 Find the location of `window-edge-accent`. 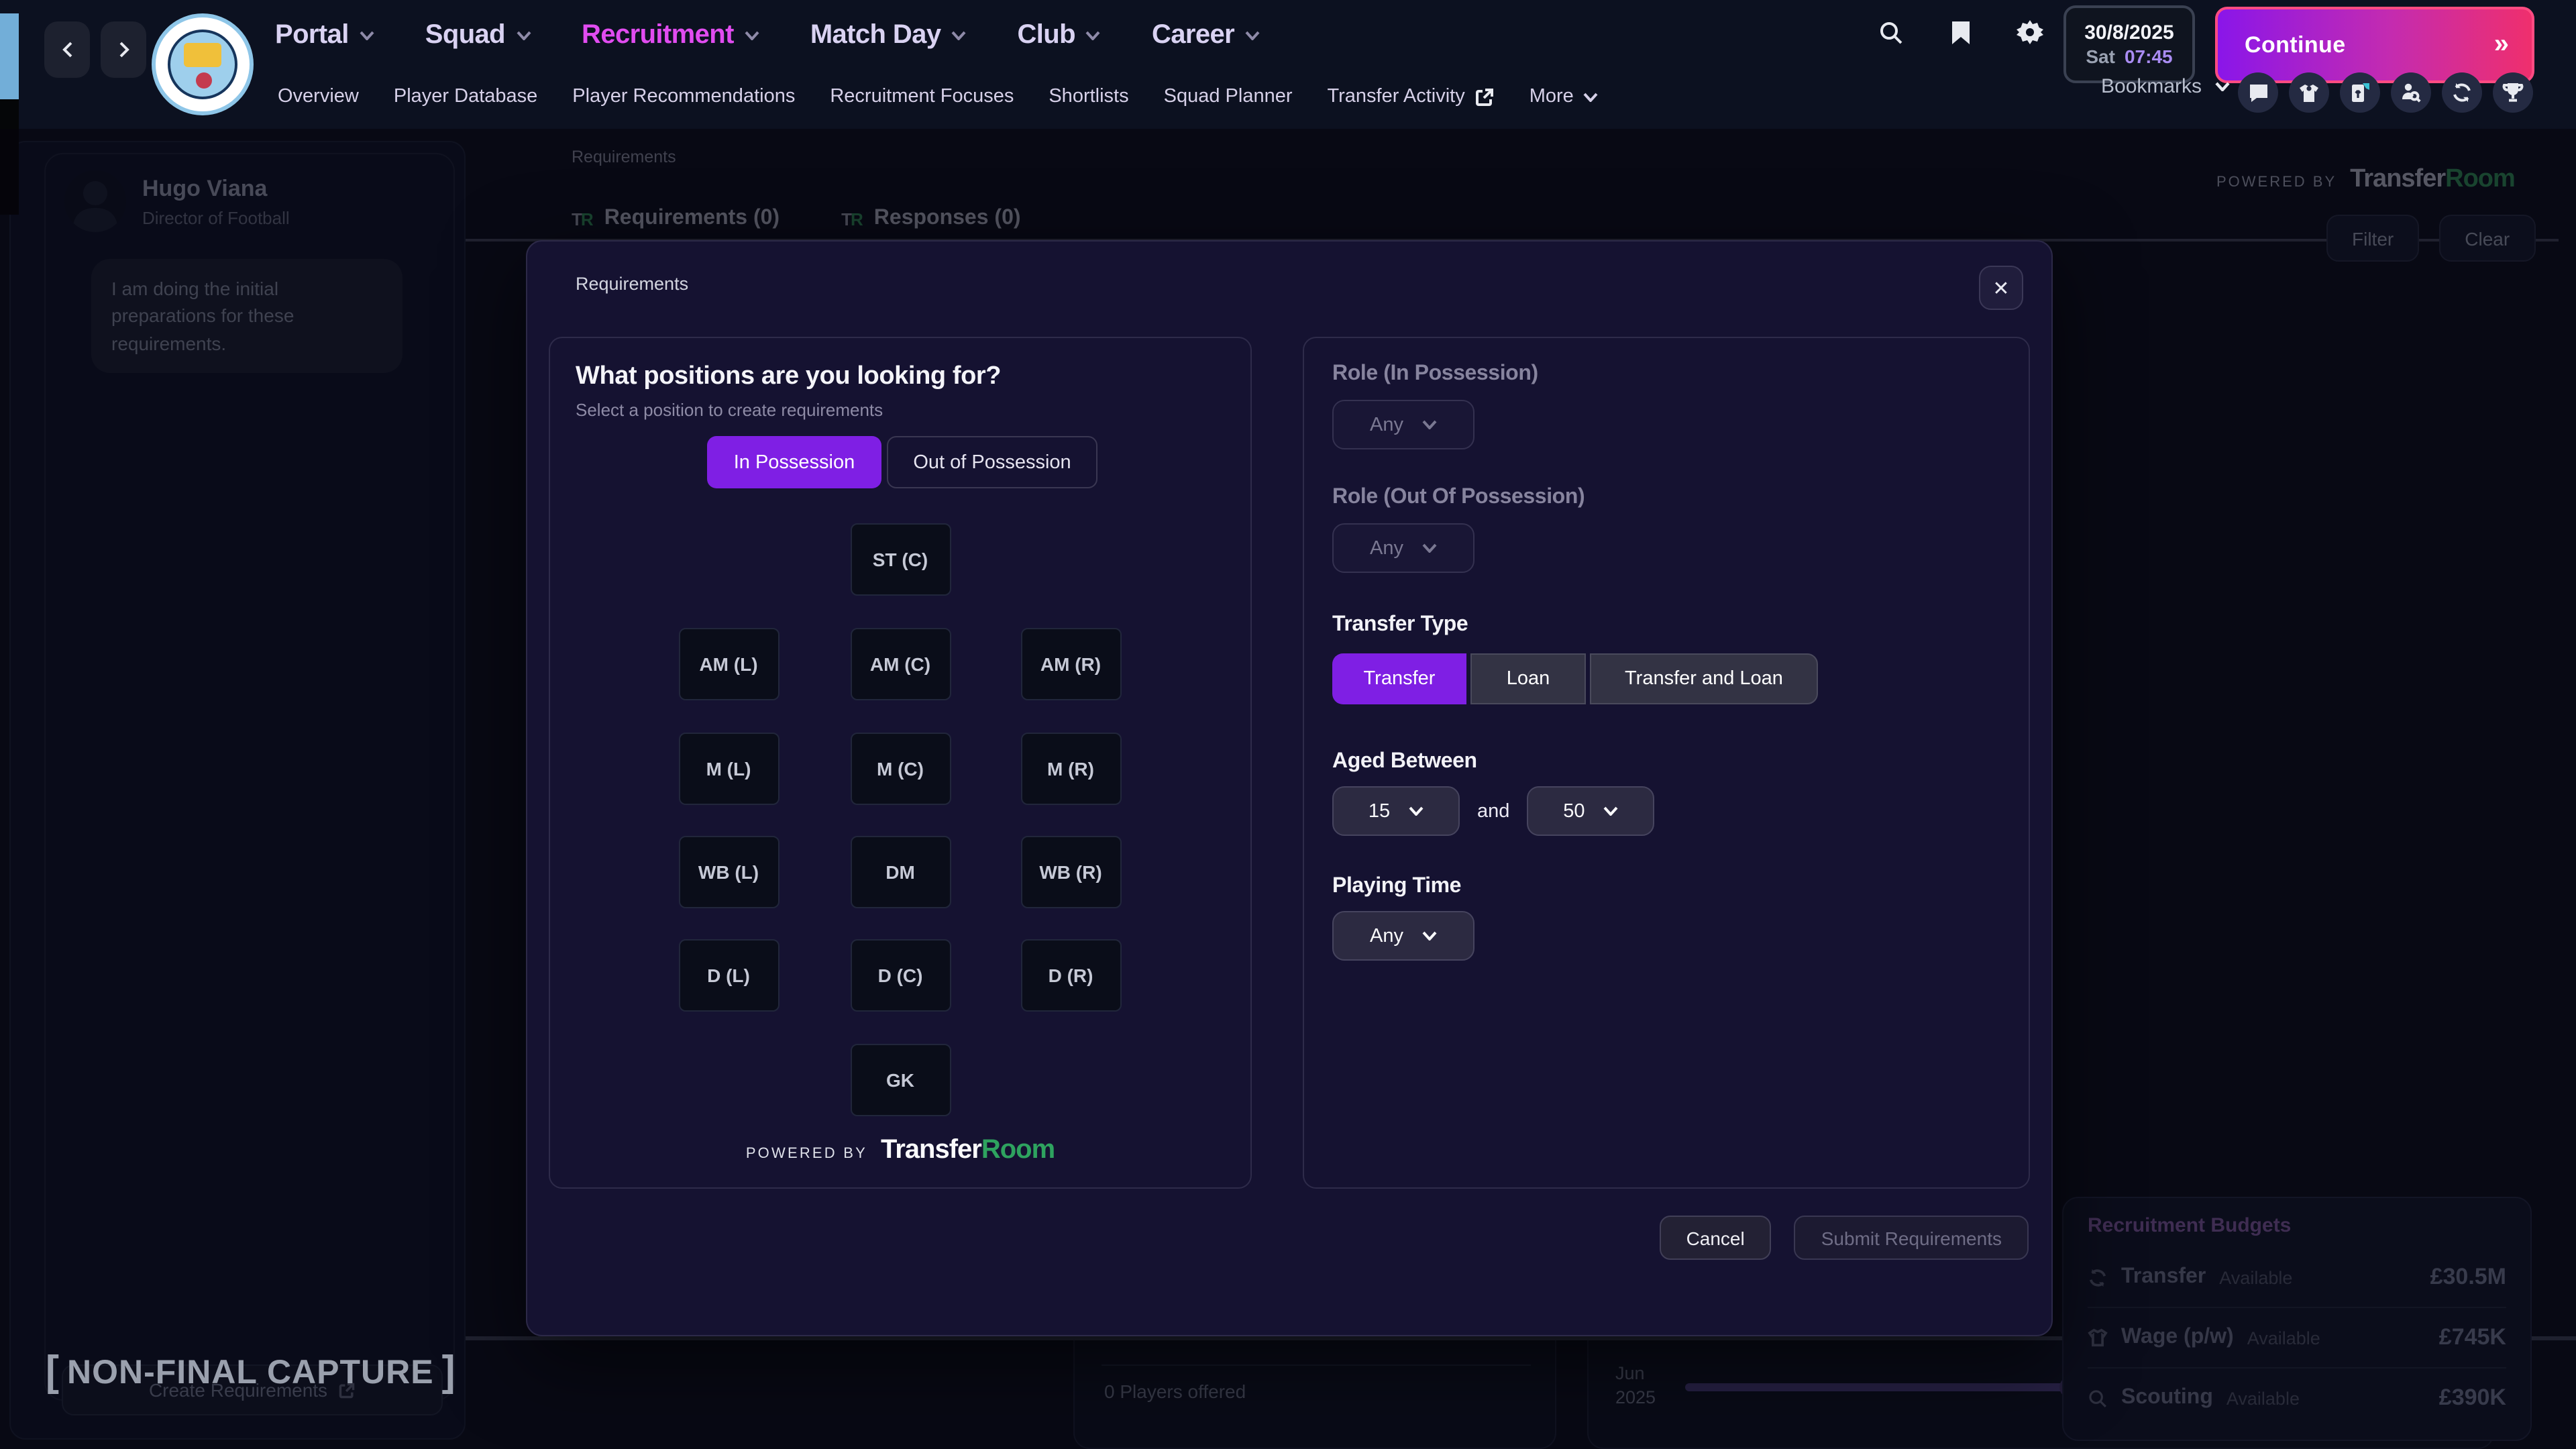

window-edge-accent is located at coordinates (9, 56).